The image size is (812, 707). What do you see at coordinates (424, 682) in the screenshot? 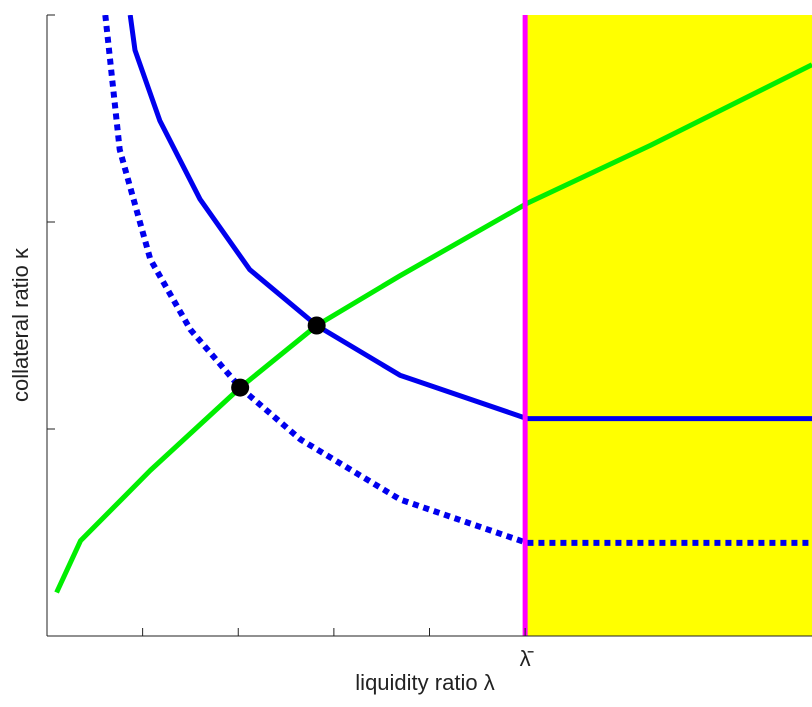
I see `x-axis-label: liquidity ratio λ` at bounding box center [424, 682].